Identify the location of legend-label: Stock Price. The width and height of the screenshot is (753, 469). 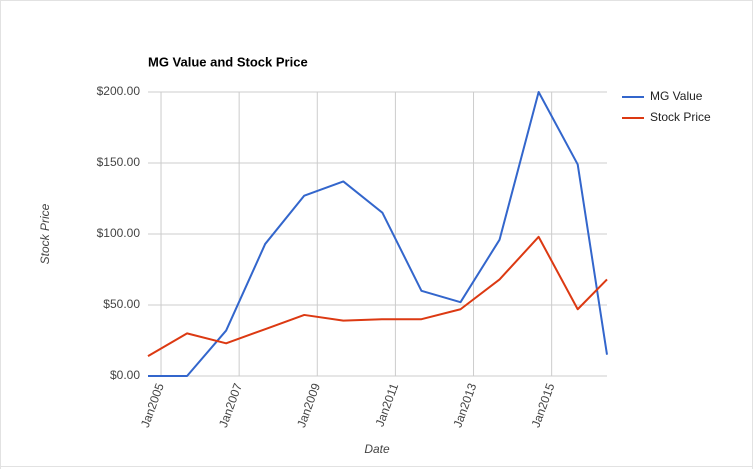
(680, 117).